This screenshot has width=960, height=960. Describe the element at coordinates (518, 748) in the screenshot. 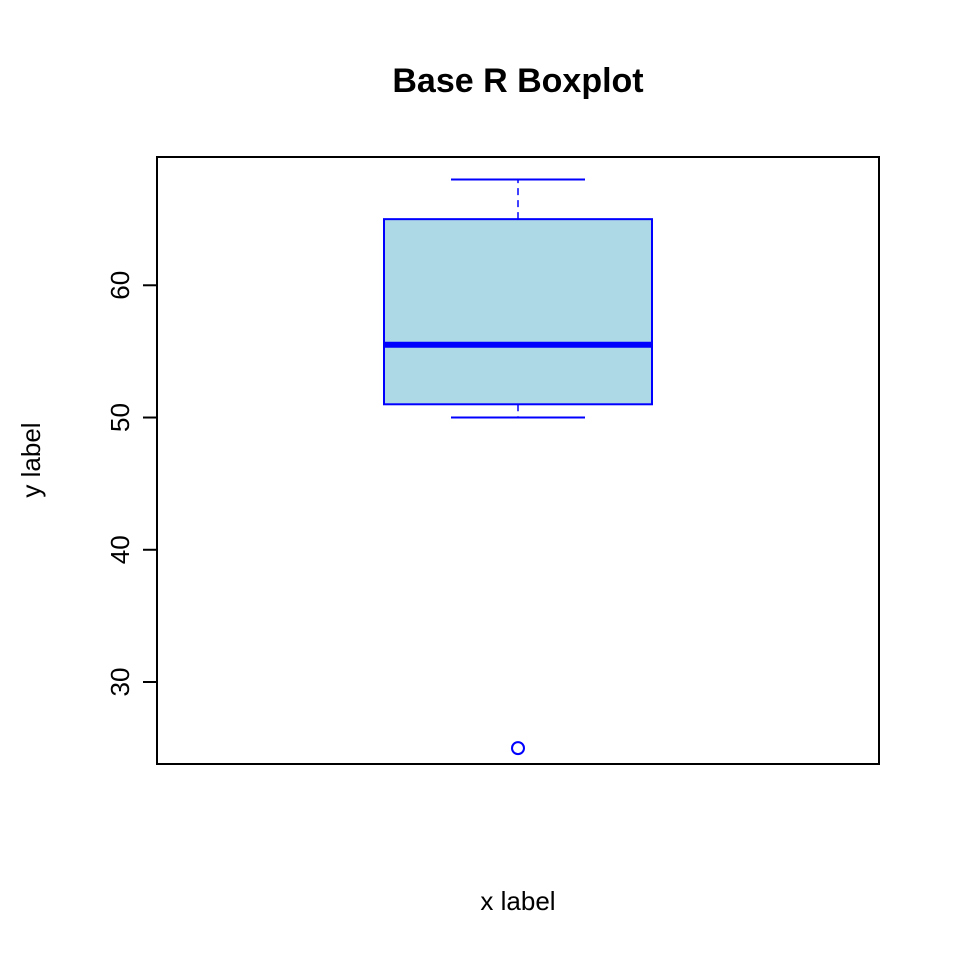

I see `outlier-point` at that location.